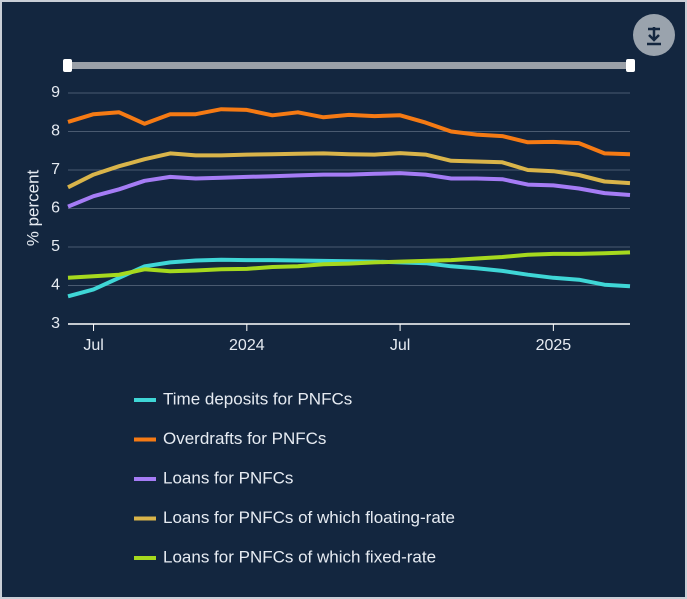 This screenshot has width=687, height=599. Describe the element at coordinates (654, 36) in the screenshot. I see `download-icon` at that location.